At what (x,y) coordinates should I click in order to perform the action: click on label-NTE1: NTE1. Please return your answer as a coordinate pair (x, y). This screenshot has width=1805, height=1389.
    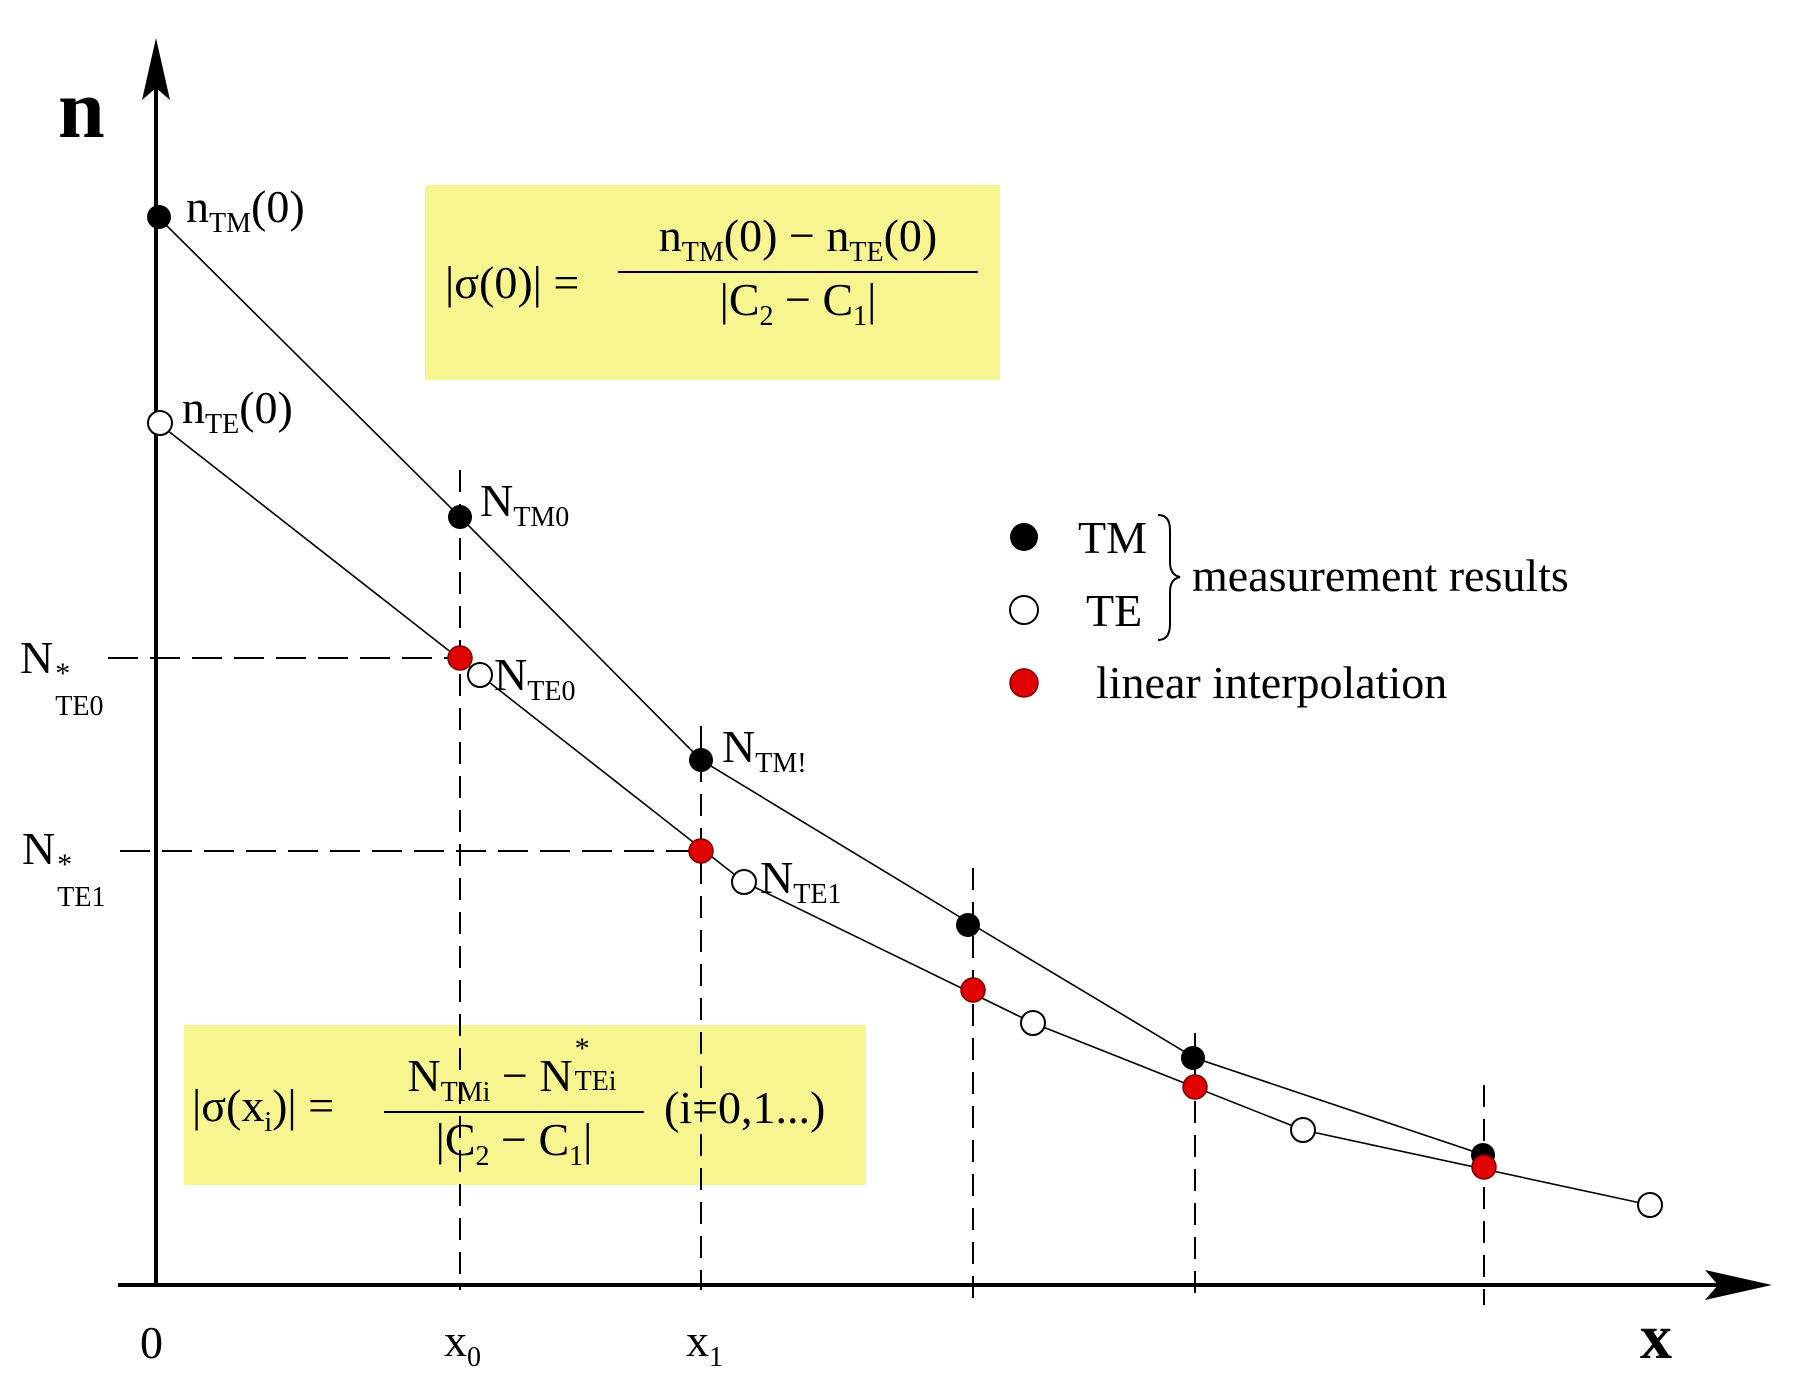
    Looking at the image, I should click on (801, 881).